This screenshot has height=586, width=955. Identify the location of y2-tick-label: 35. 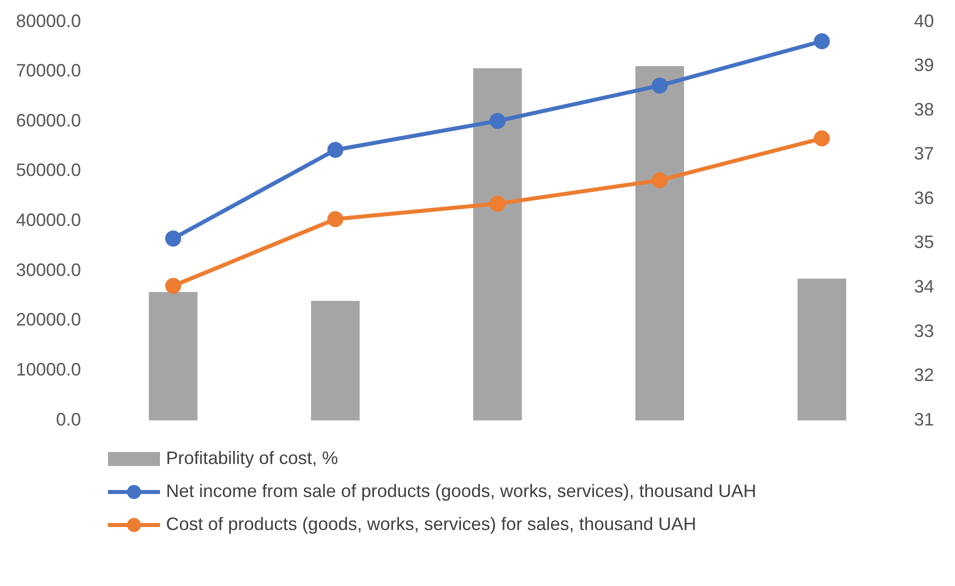
(924, 242).